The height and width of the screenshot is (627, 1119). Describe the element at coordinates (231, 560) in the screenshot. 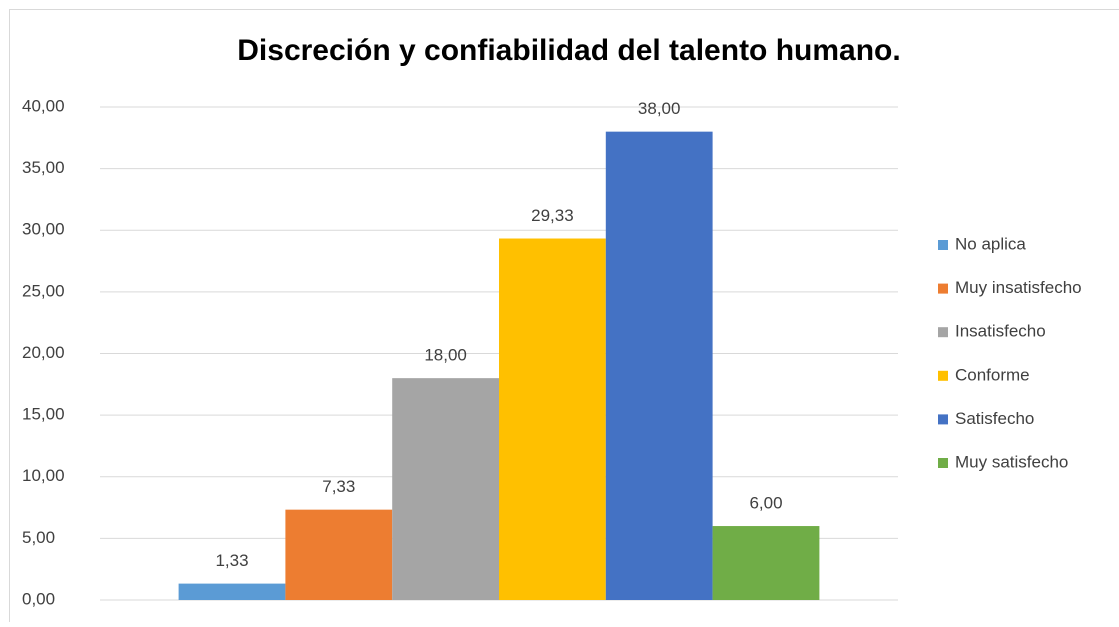

I see `data-label: 1,33` at that location.